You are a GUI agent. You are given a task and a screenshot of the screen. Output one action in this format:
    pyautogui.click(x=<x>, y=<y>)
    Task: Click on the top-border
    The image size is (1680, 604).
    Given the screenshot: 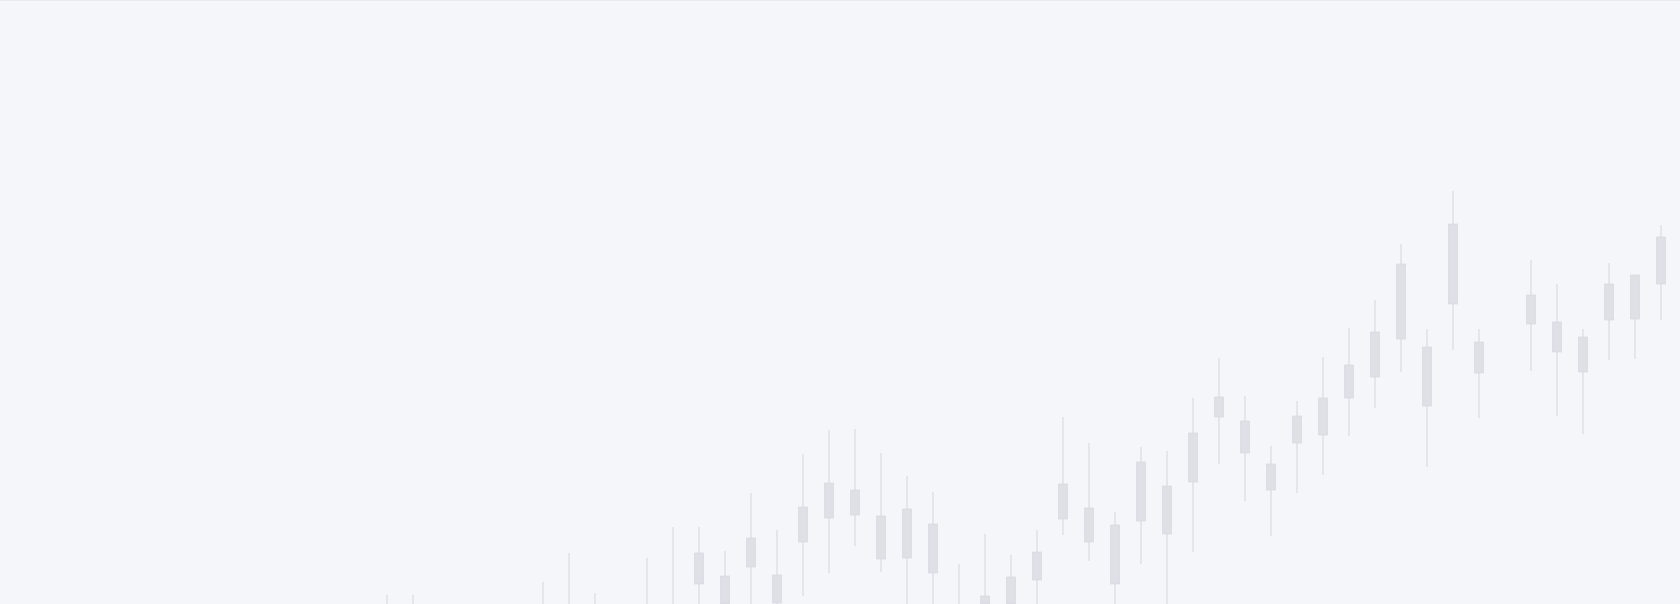 What is the action you would take?
    pyautogui.click(x=840, y=0)
    